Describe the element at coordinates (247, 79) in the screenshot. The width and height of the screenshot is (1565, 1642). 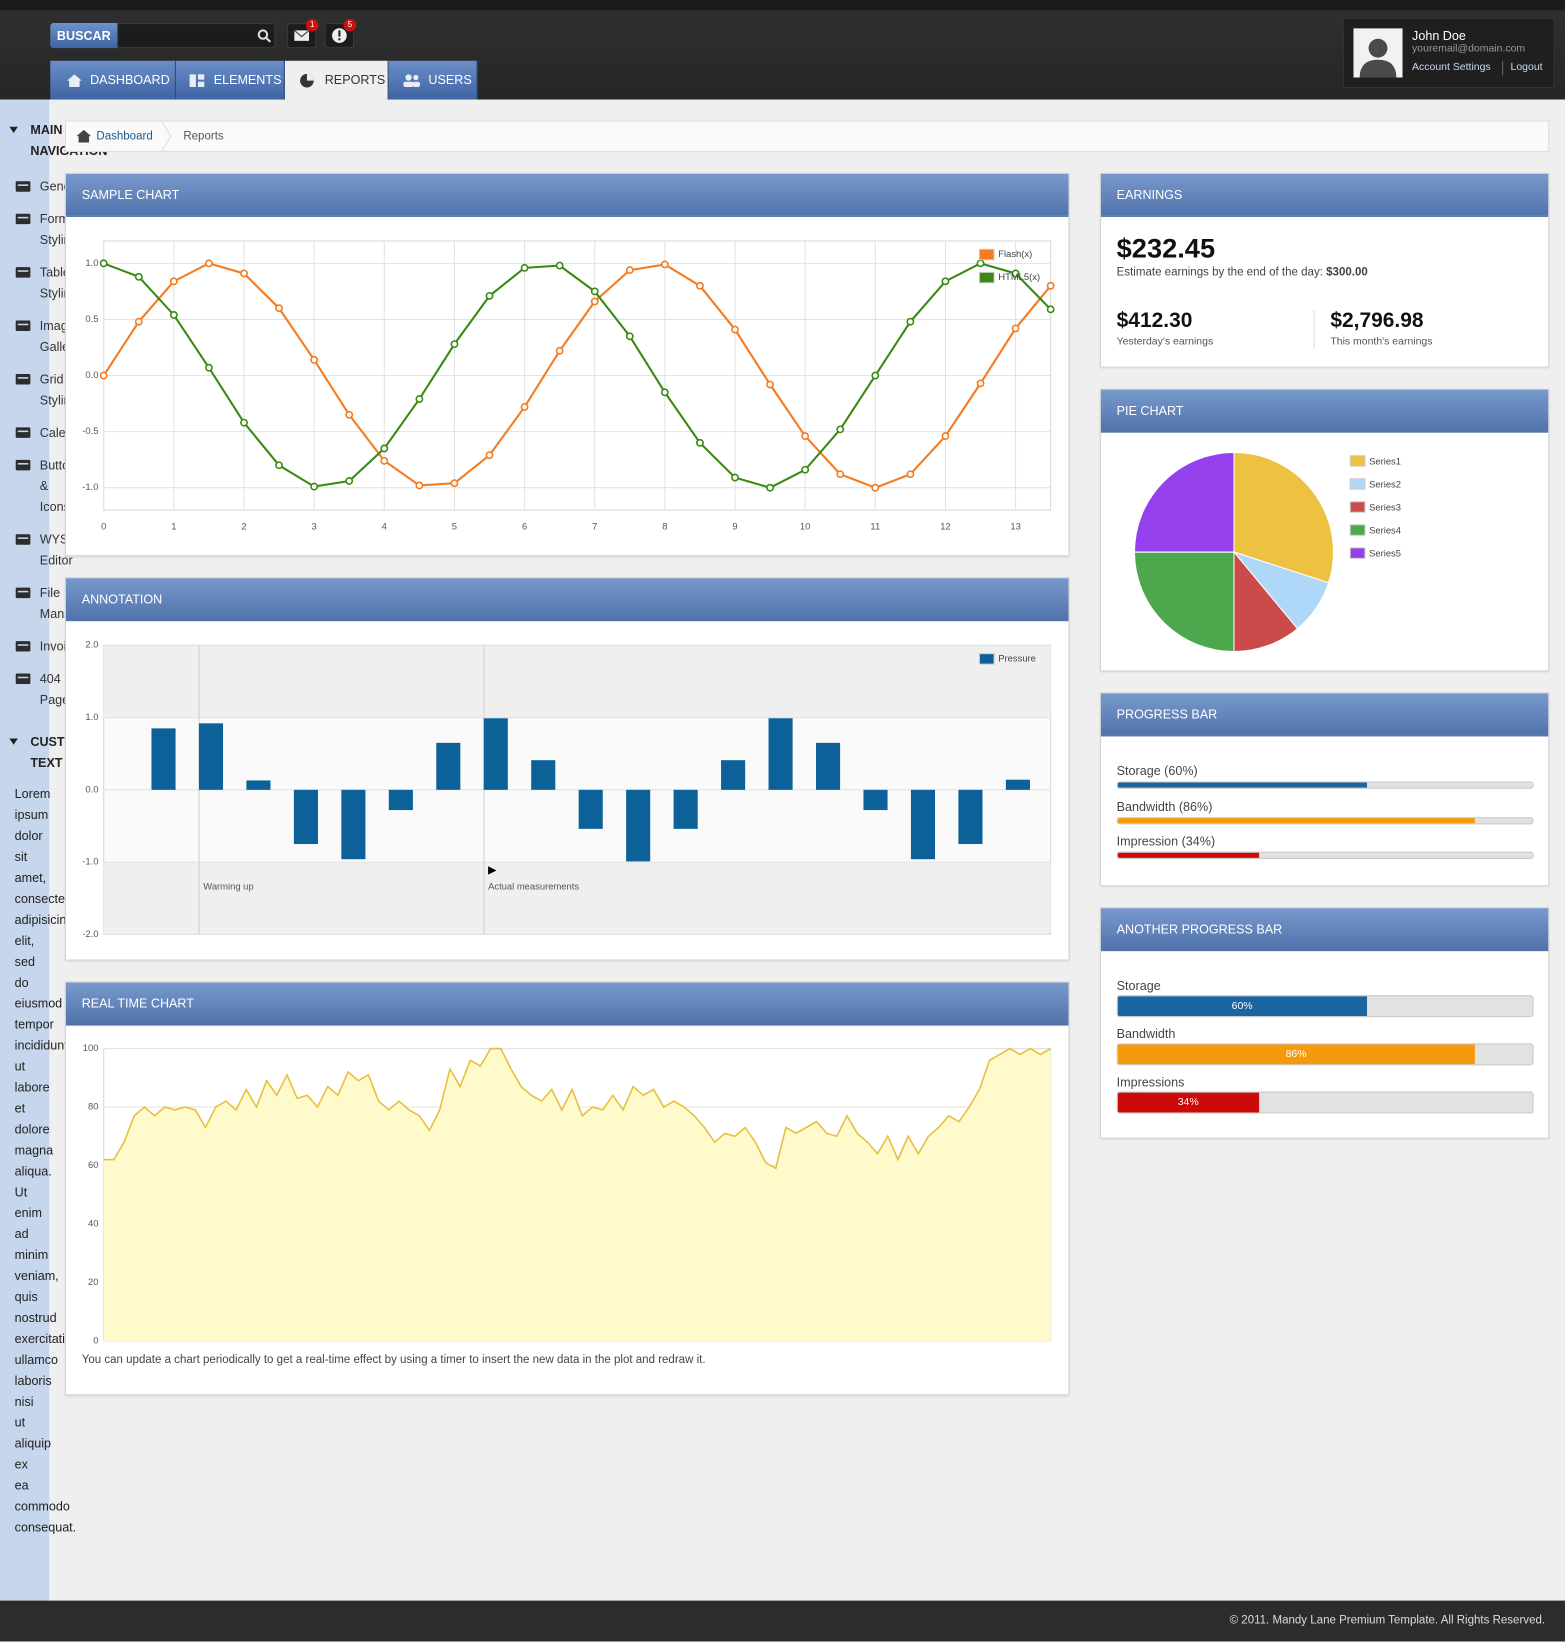
I see `nav-tab-label: ELEMENTS` at that location.